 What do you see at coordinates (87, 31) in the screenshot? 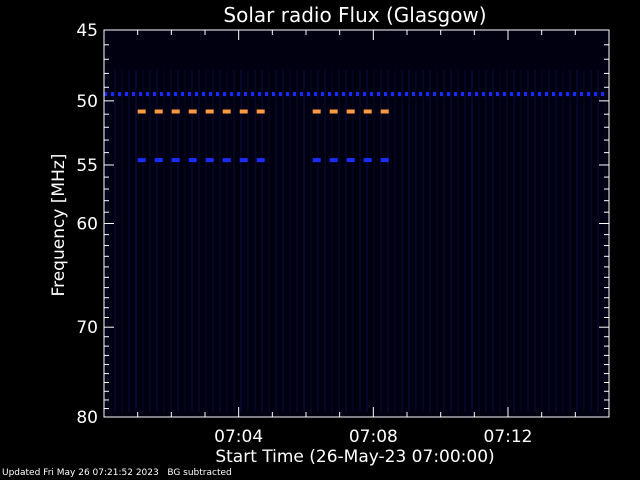
I see `y-tick-label: 45` at bounding box center [87, 31].